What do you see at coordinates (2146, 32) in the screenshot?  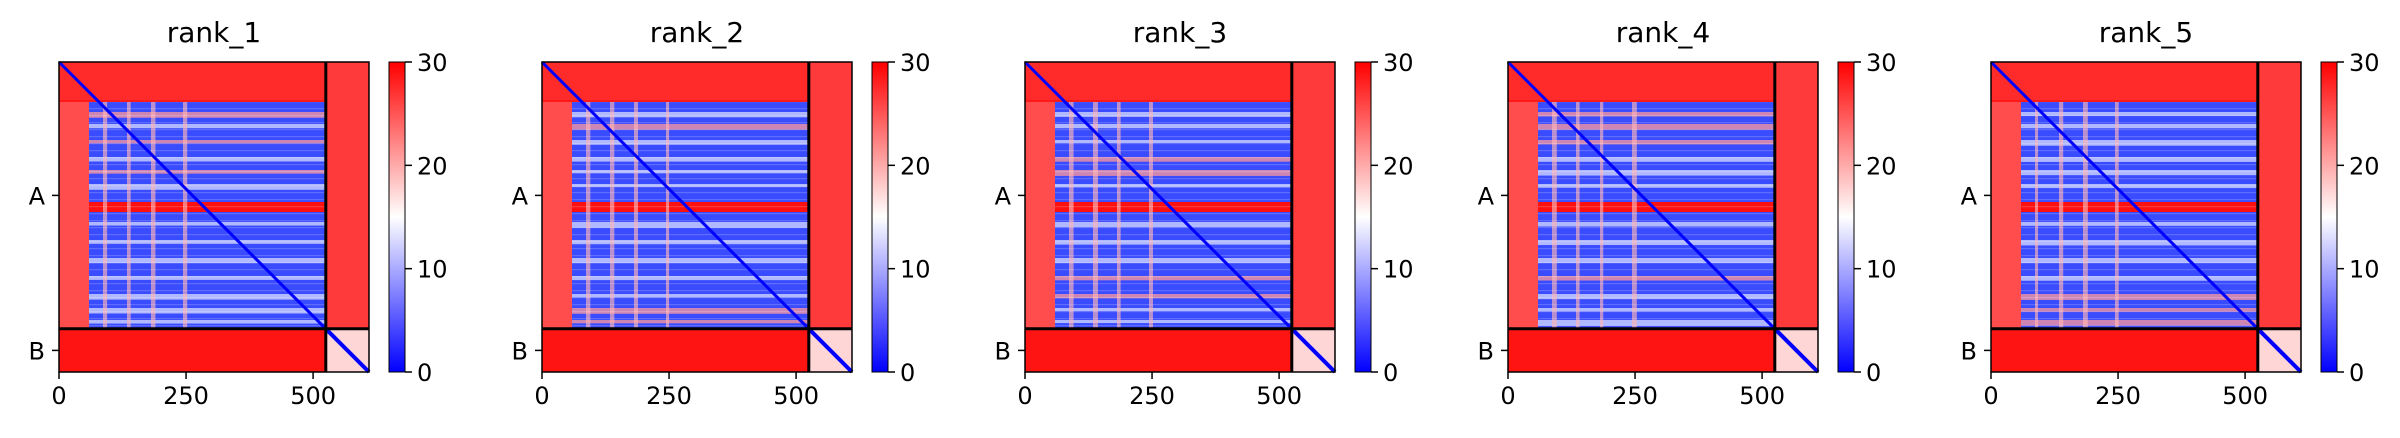 I see `panel-title: rank_5` at bounding box center [2146, 32].